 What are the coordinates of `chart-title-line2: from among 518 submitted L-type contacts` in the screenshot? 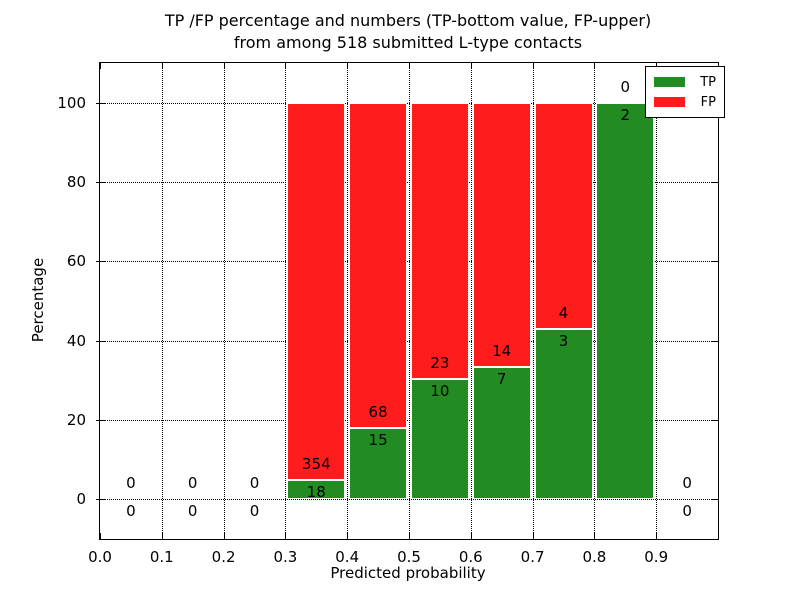 It's located at (408, 43).